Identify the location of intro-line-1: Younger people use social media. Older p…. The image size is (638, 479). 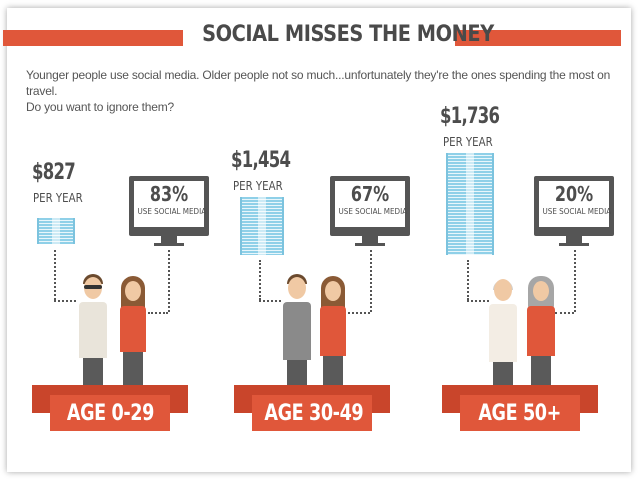
(318, 83).